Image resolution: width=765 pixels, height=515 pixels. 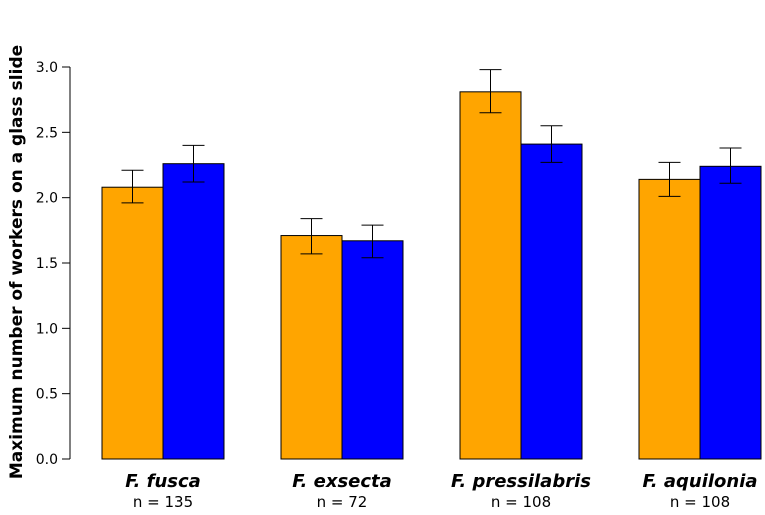 I want to click on y-tick-label: 0.5, so click(x=47, y=395).